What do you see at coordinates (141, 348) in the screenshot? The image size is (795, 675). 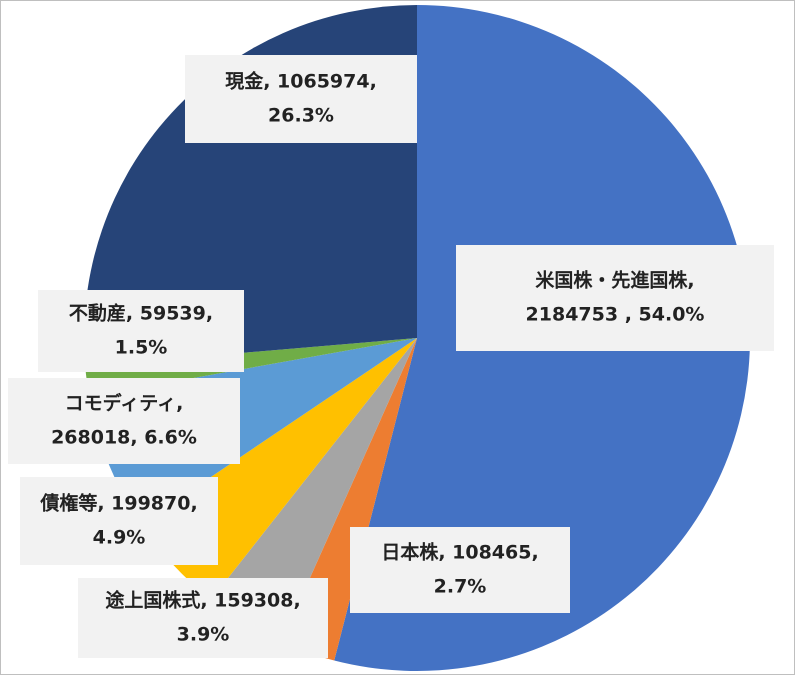 I see `data-label: 1.5%` at bounding box center [141, 348].